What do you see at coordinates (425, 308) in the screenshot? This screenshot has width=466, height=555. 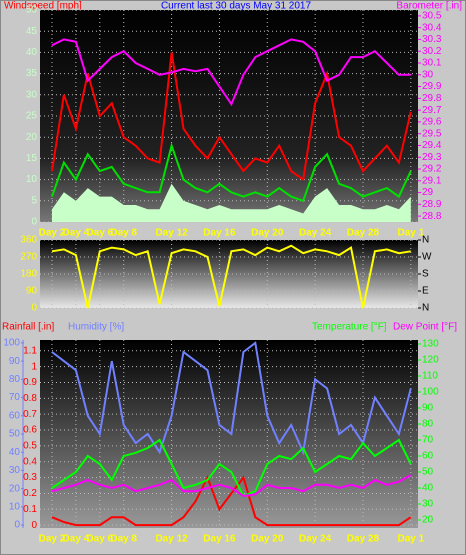 I see `y2-tick-label: N` at bounding box center [425, 308].